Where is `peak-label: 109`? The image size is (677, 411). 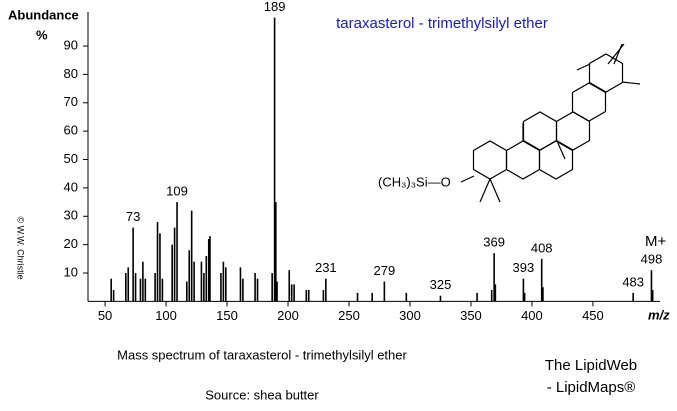 peak-label: 109 is located at coordinates (177, 191).